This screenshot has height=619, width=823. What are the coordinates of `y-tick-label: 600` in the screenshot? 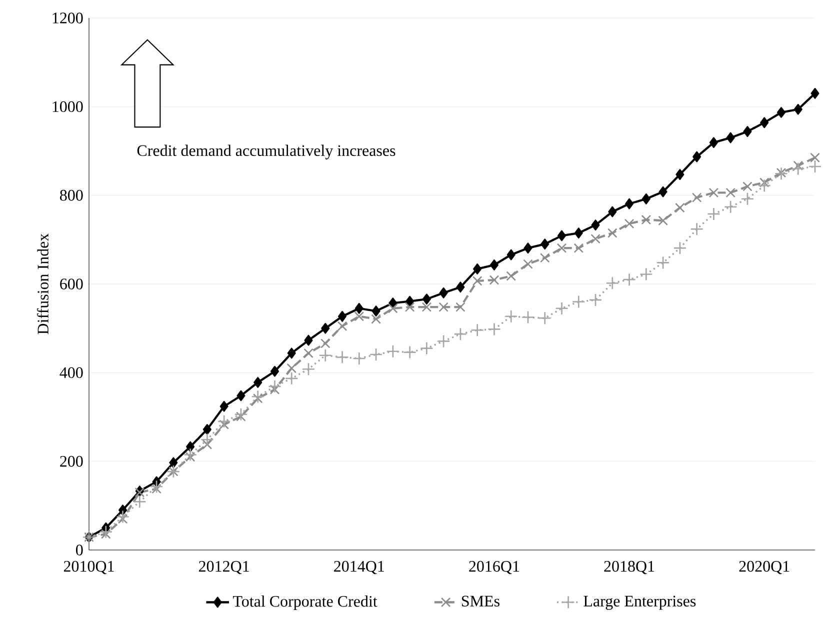 It's located at (71, 284).